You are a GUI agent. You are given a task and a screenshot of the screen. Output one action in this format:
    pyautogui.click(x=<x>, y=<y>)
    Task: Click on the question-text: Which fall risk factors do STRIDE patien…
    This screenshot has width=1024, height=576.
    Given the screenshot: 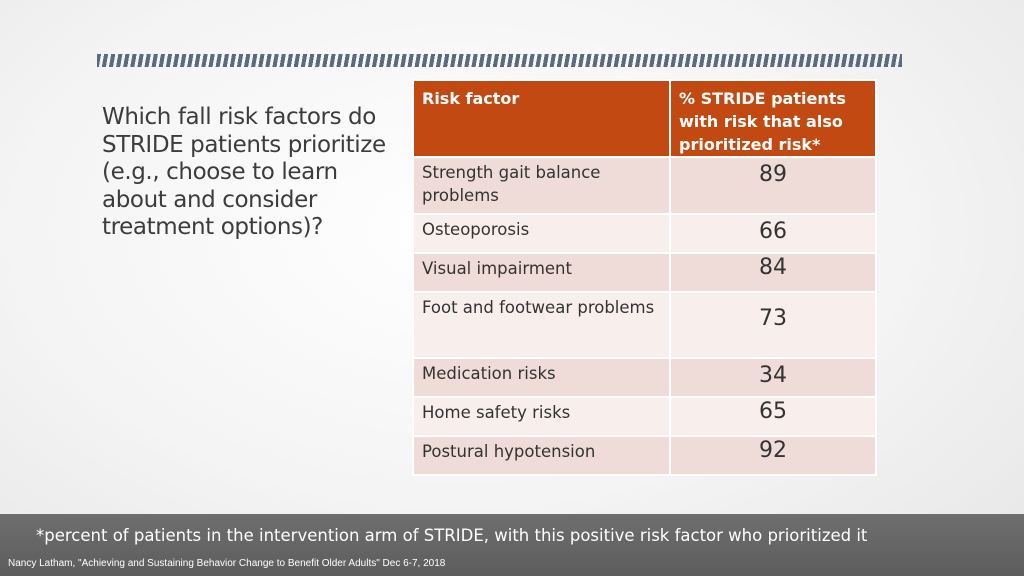 What is the action you would take?
    pyautogui.click(x=244, y=172)
    